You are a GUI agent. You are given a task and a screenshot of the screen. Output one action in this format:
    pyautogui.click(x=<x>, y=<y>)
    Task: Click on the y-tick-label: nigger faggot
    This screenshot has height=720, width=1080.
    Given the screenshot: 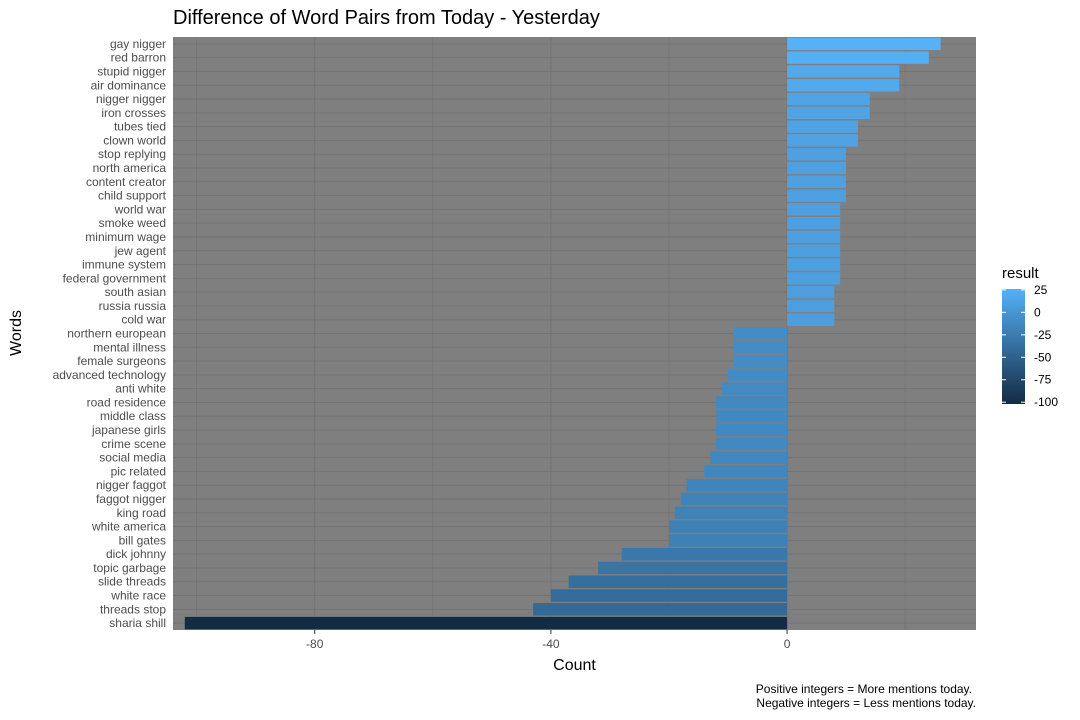 What is the action you would take?
    pyautogui.click(x=131, y=485)
    